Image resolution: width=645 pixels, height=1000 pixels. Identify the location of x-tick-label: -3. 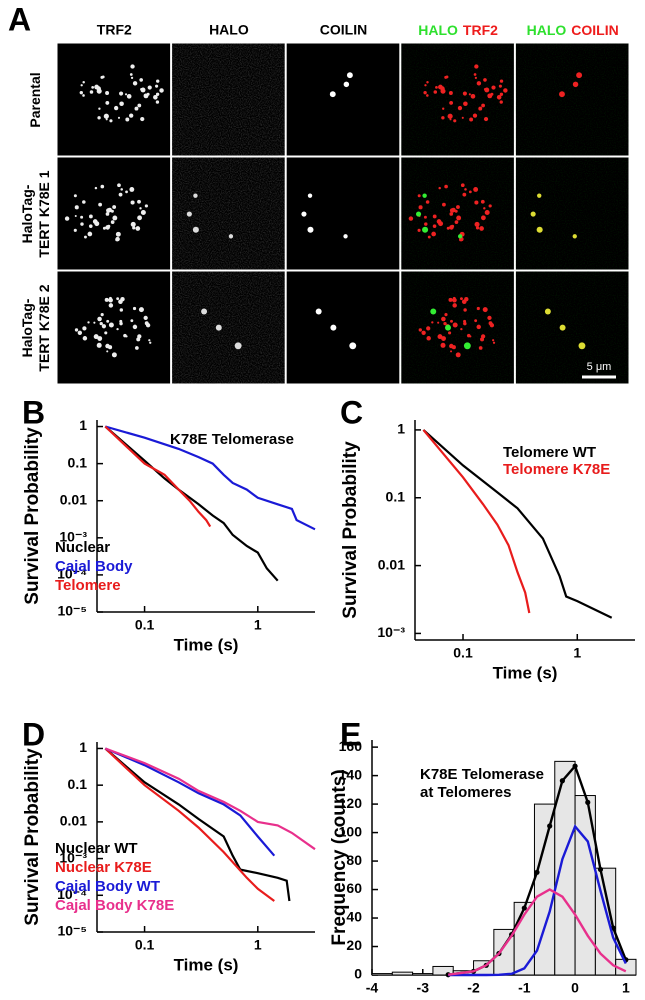
(423, 988).